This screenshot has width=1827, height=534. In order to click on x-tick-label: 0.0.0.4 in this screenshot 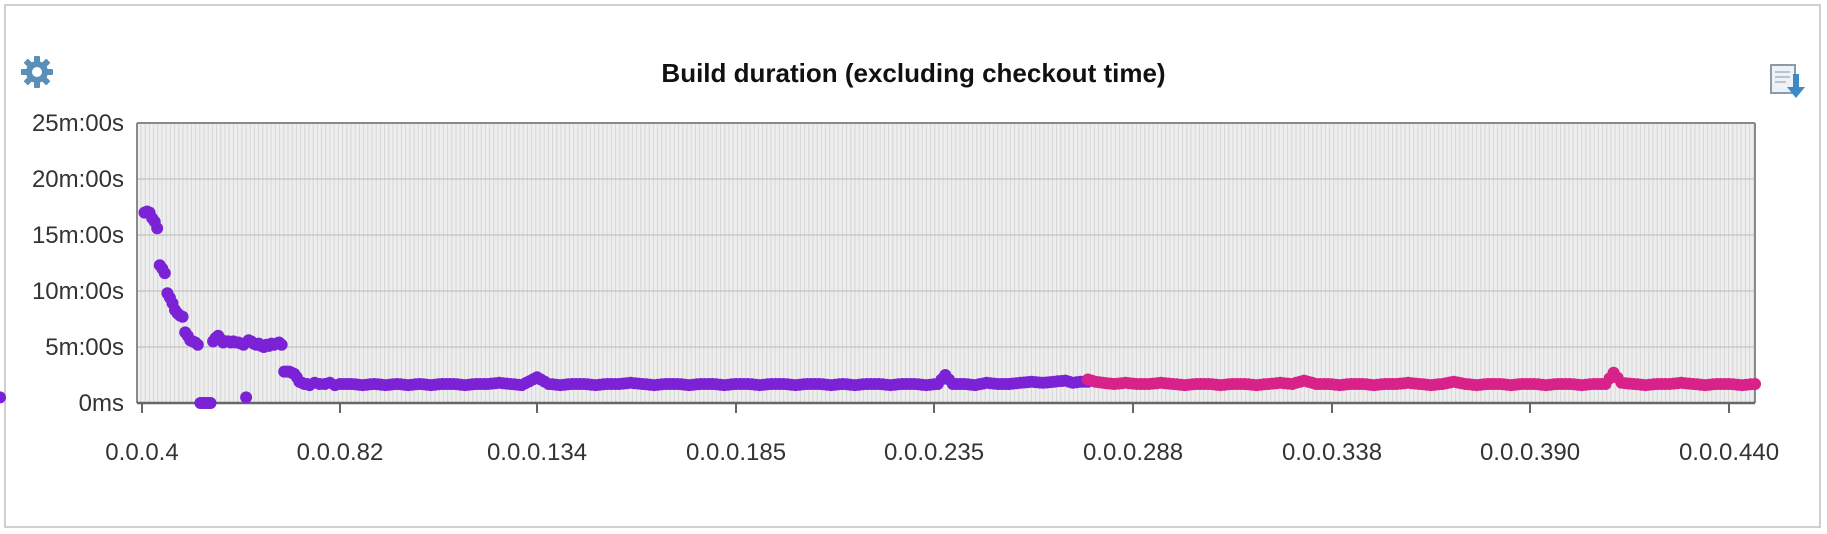, I will do `click(141, 452)`.